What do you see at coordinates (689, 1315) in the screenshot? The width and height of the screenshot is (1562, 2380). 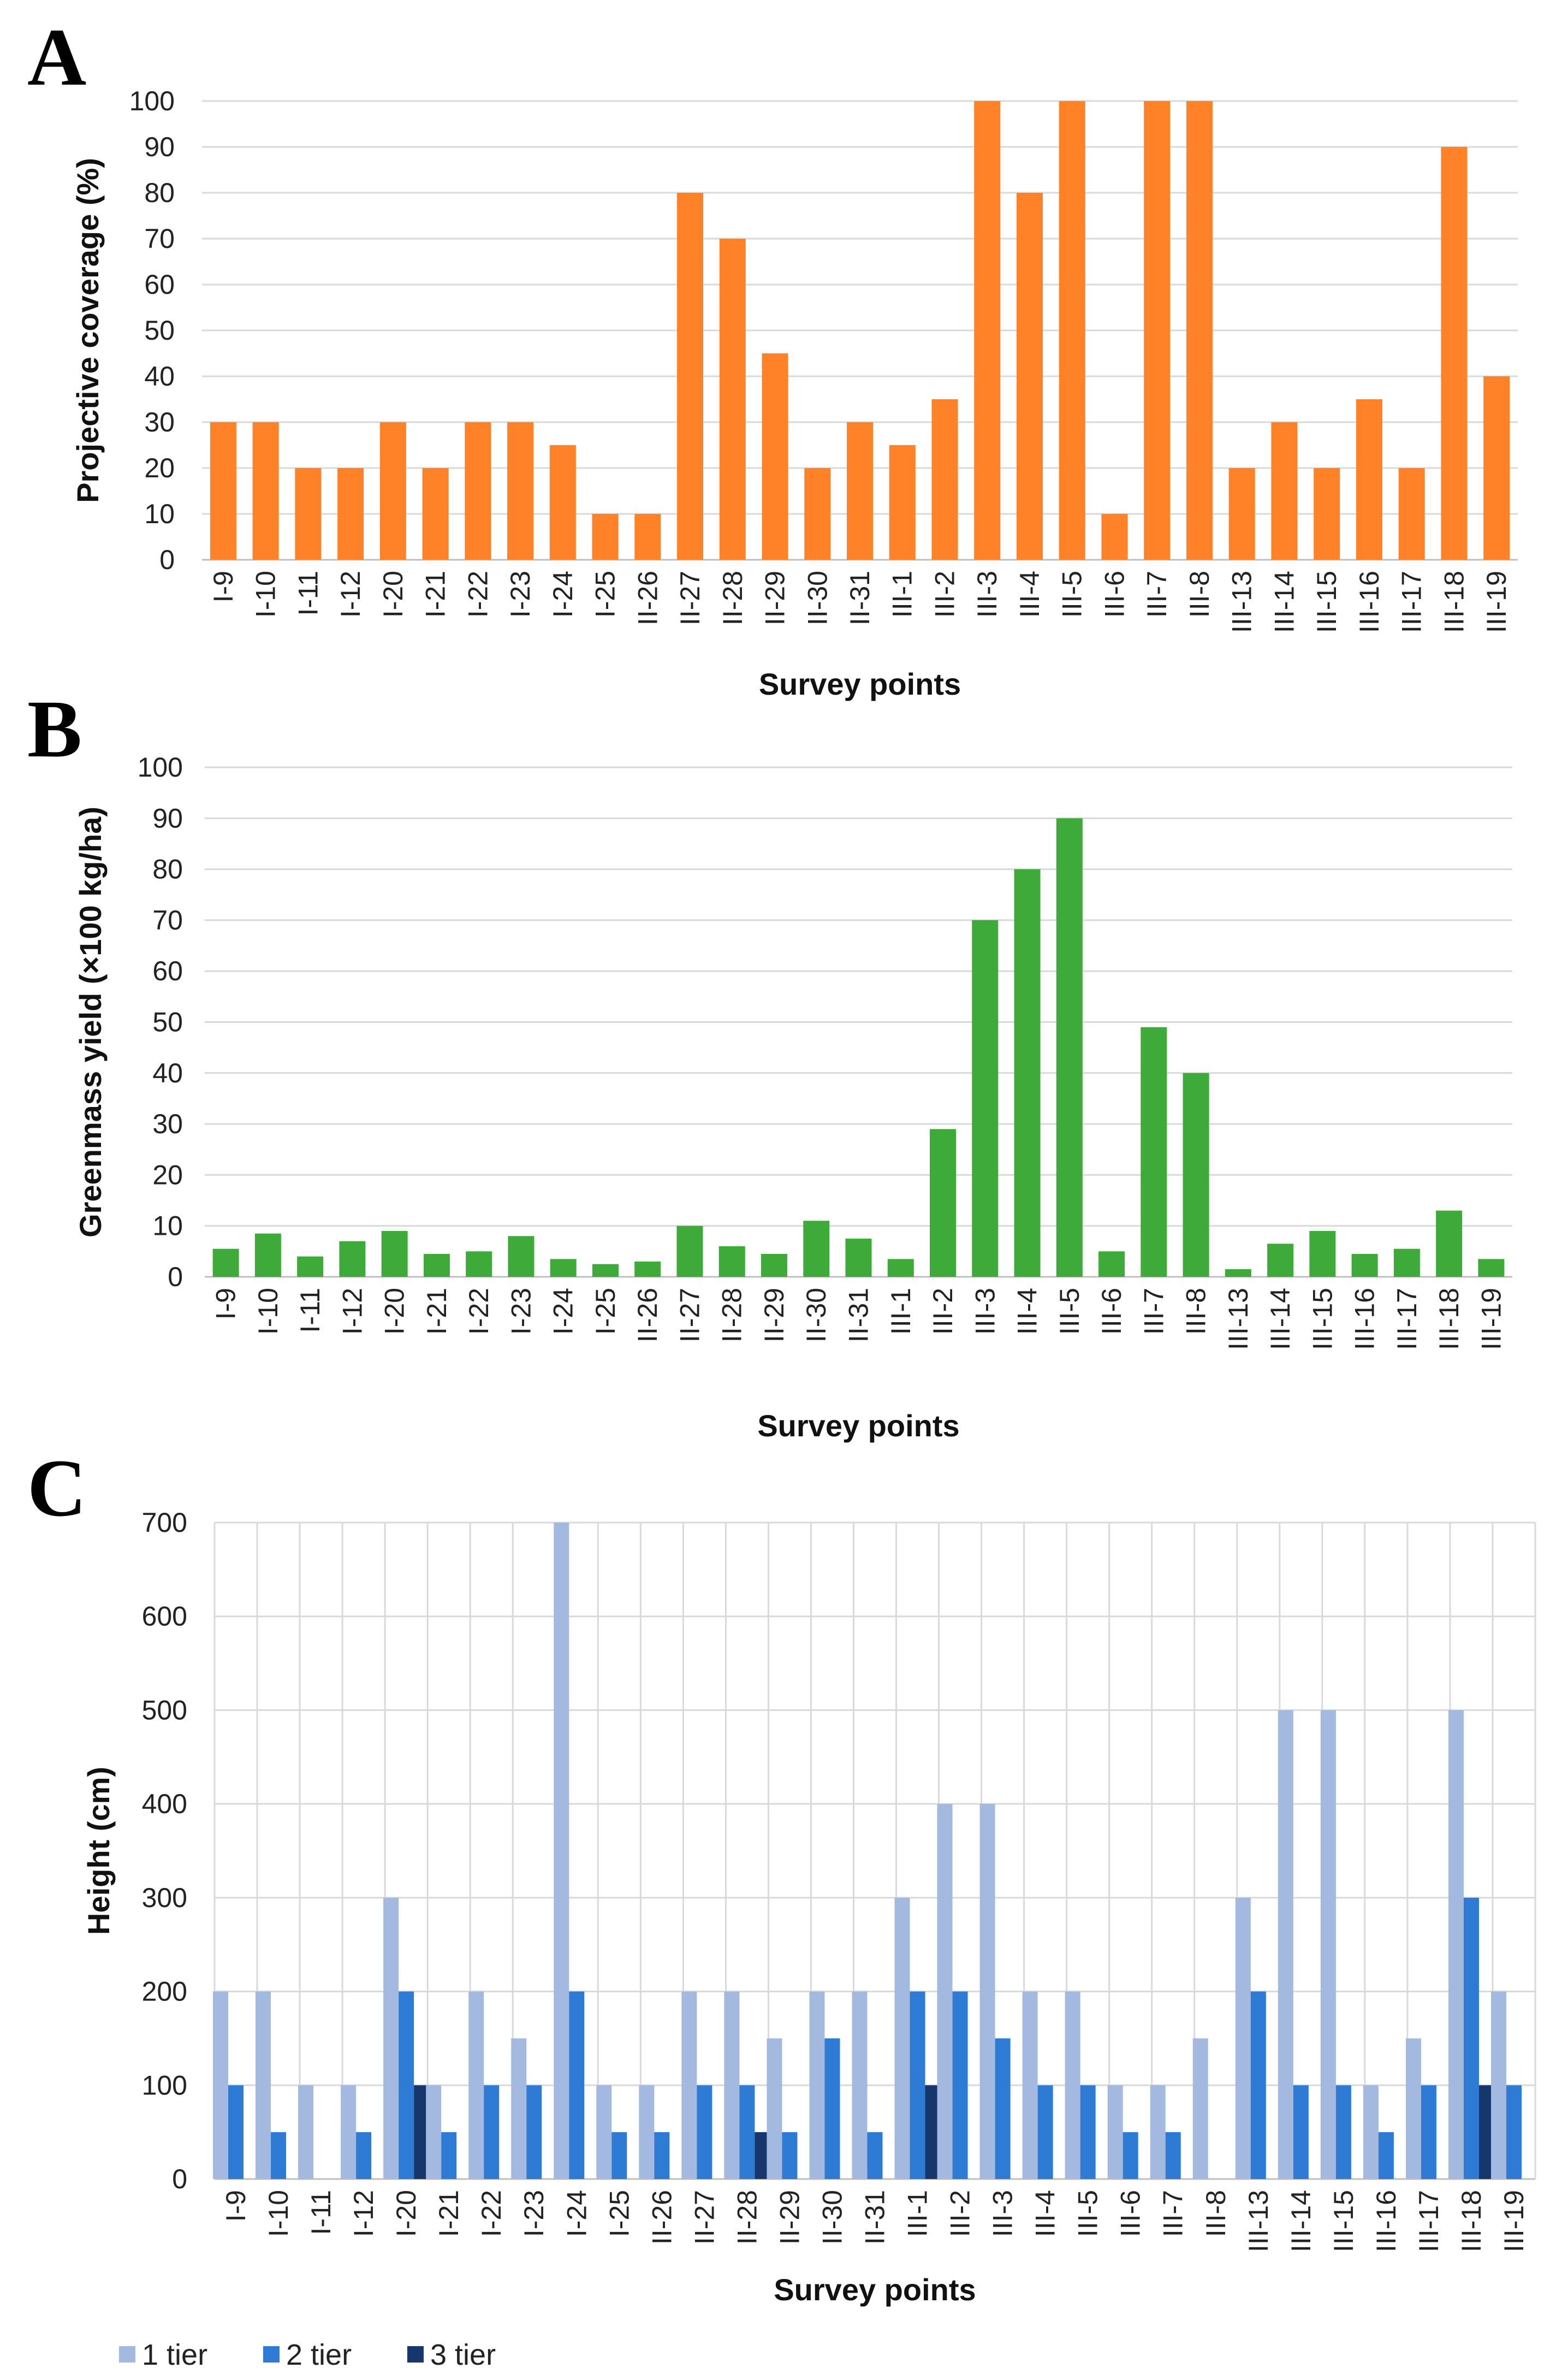 I see `panel-b-x-tick-label: II-27` at bounding box center [689, 1315].